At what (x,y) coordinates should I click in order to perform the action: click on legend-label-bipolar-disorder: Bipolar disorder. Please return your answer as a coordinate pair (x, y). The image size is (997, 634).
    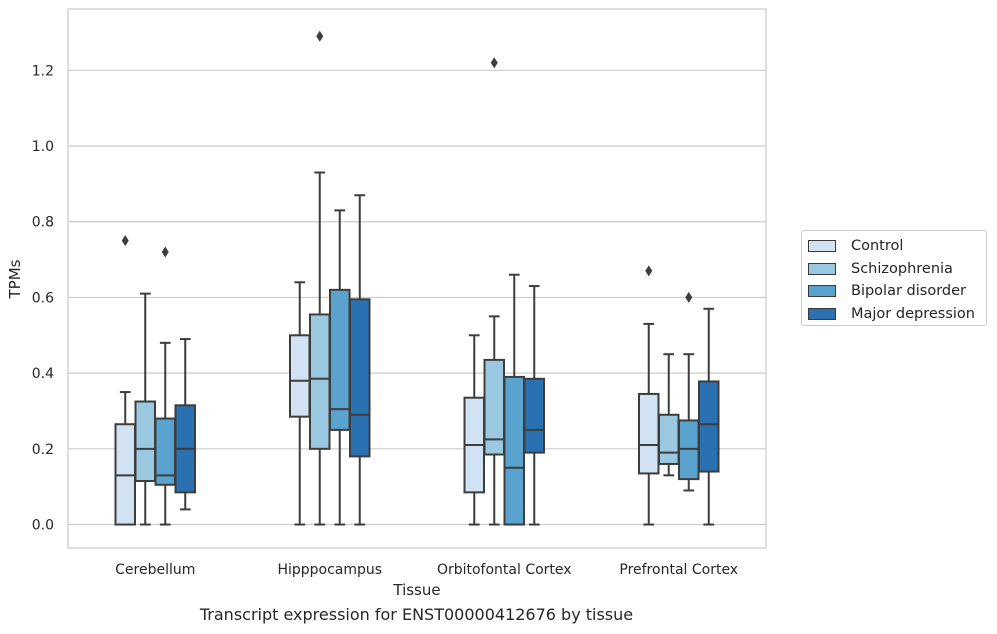
    Looking at the image, I should click on (908, 291).